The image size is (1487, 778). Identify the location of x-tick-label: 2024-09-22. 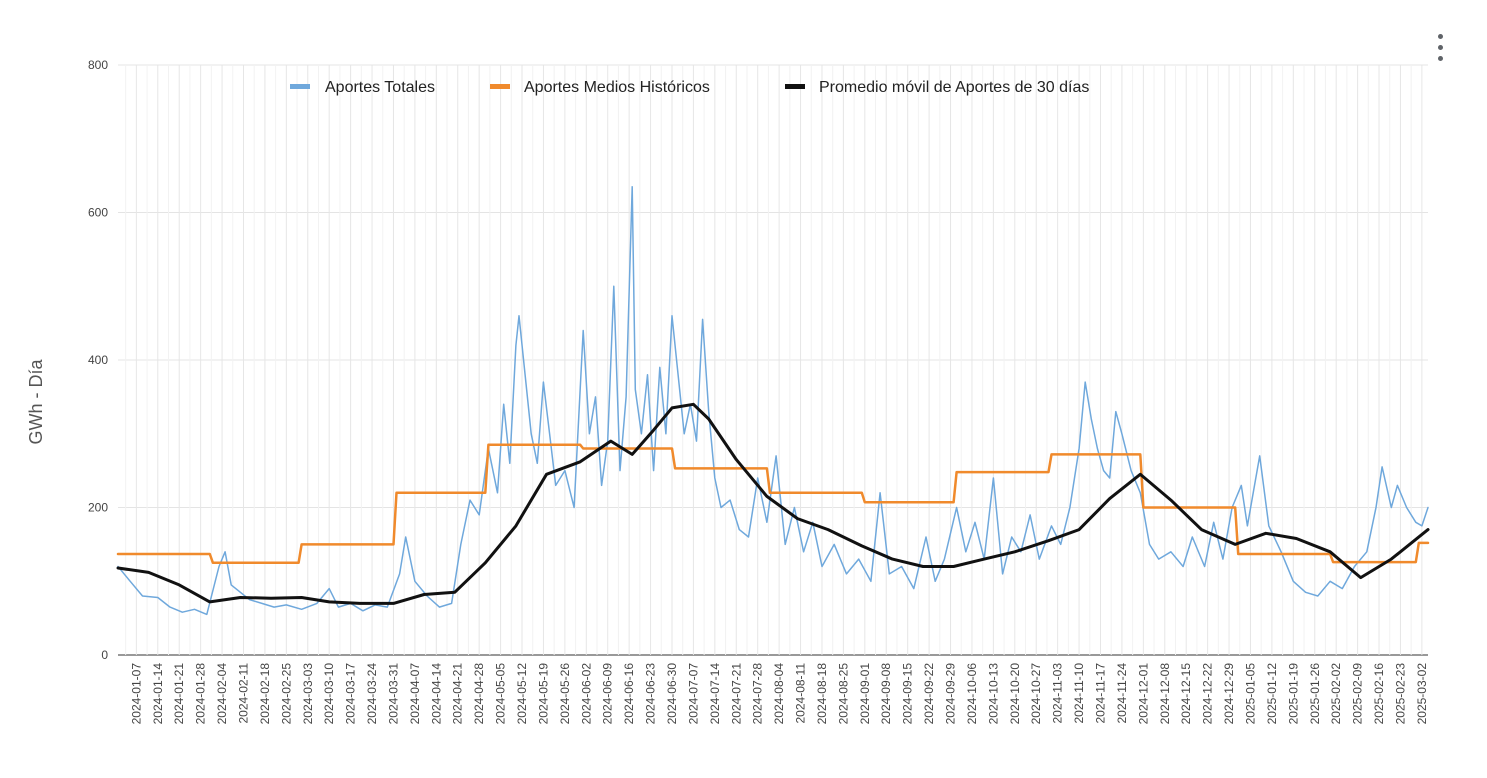
(929, 694).